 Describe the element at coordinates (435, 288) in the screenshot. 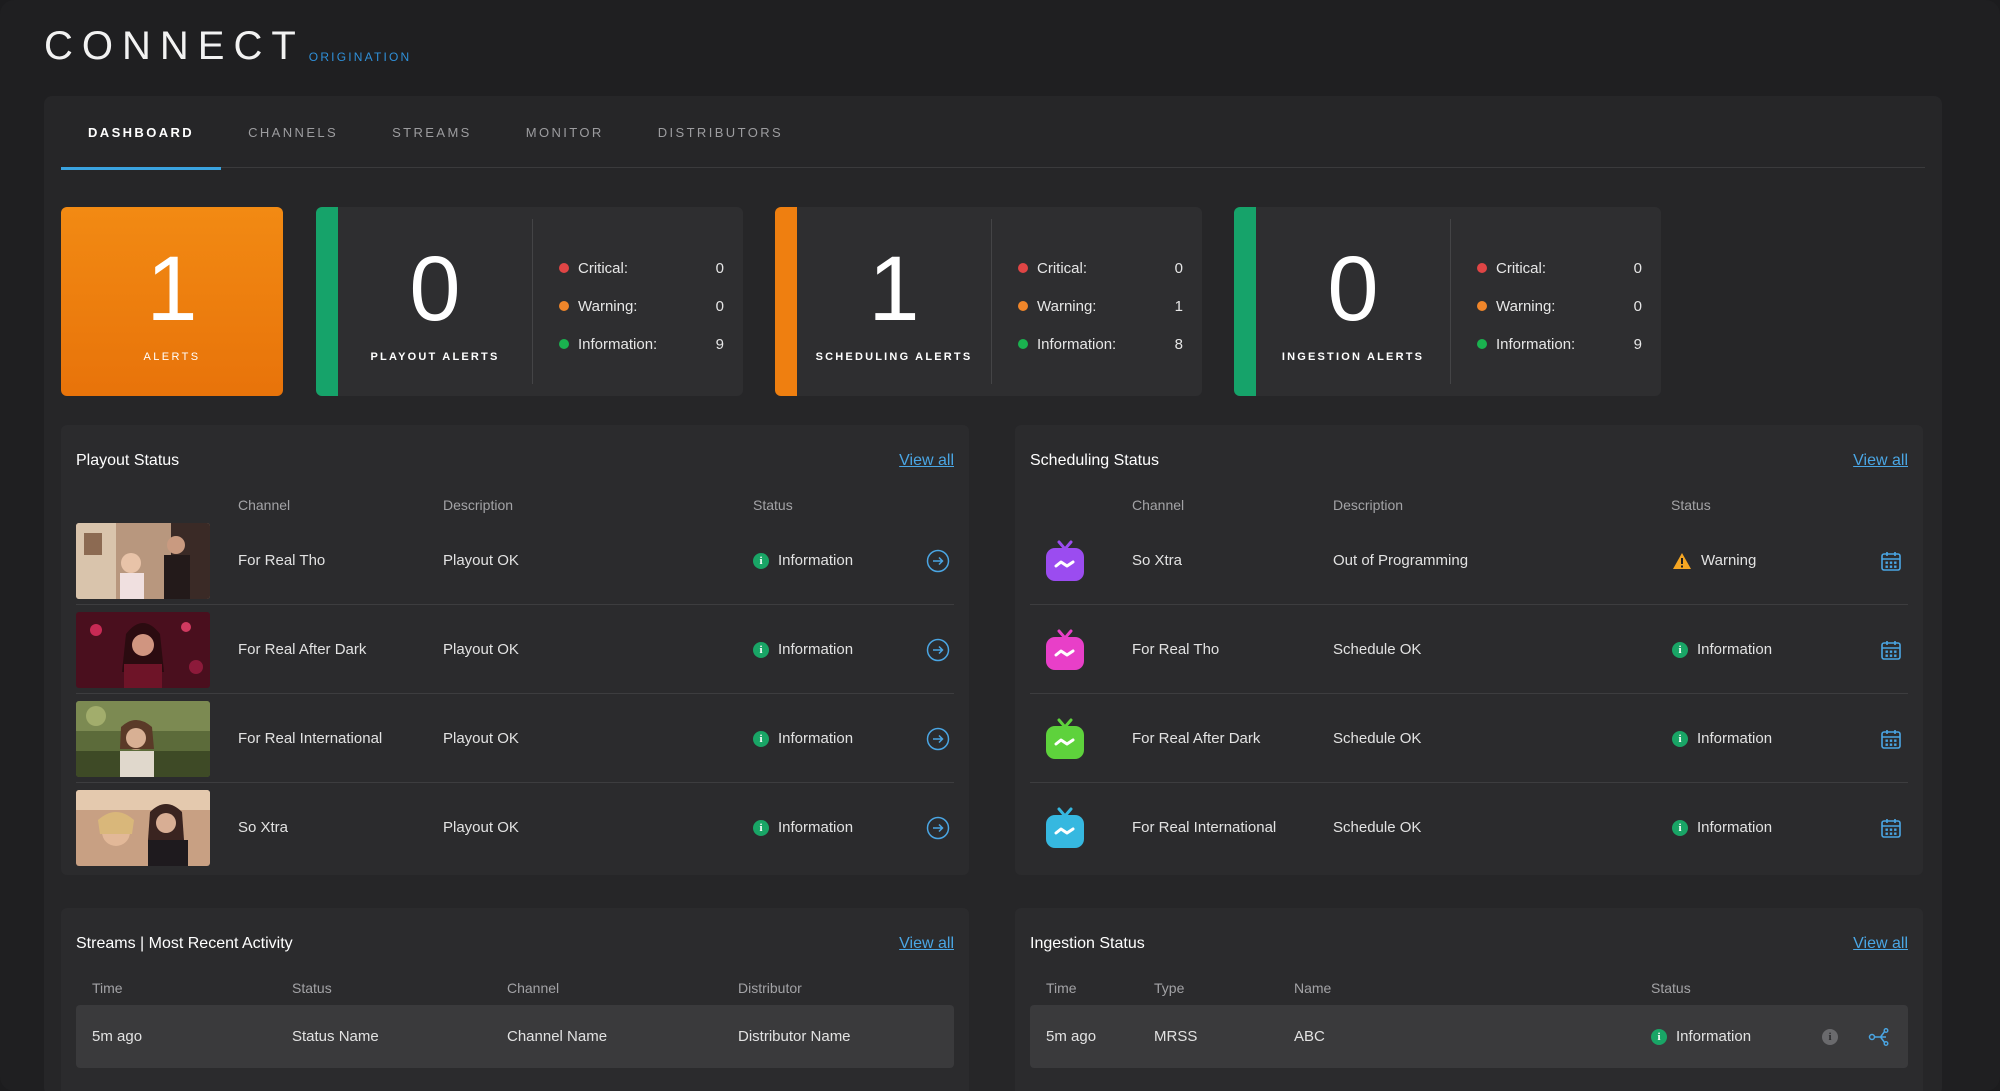

I see `playout-alerts-count: 0` at that location.